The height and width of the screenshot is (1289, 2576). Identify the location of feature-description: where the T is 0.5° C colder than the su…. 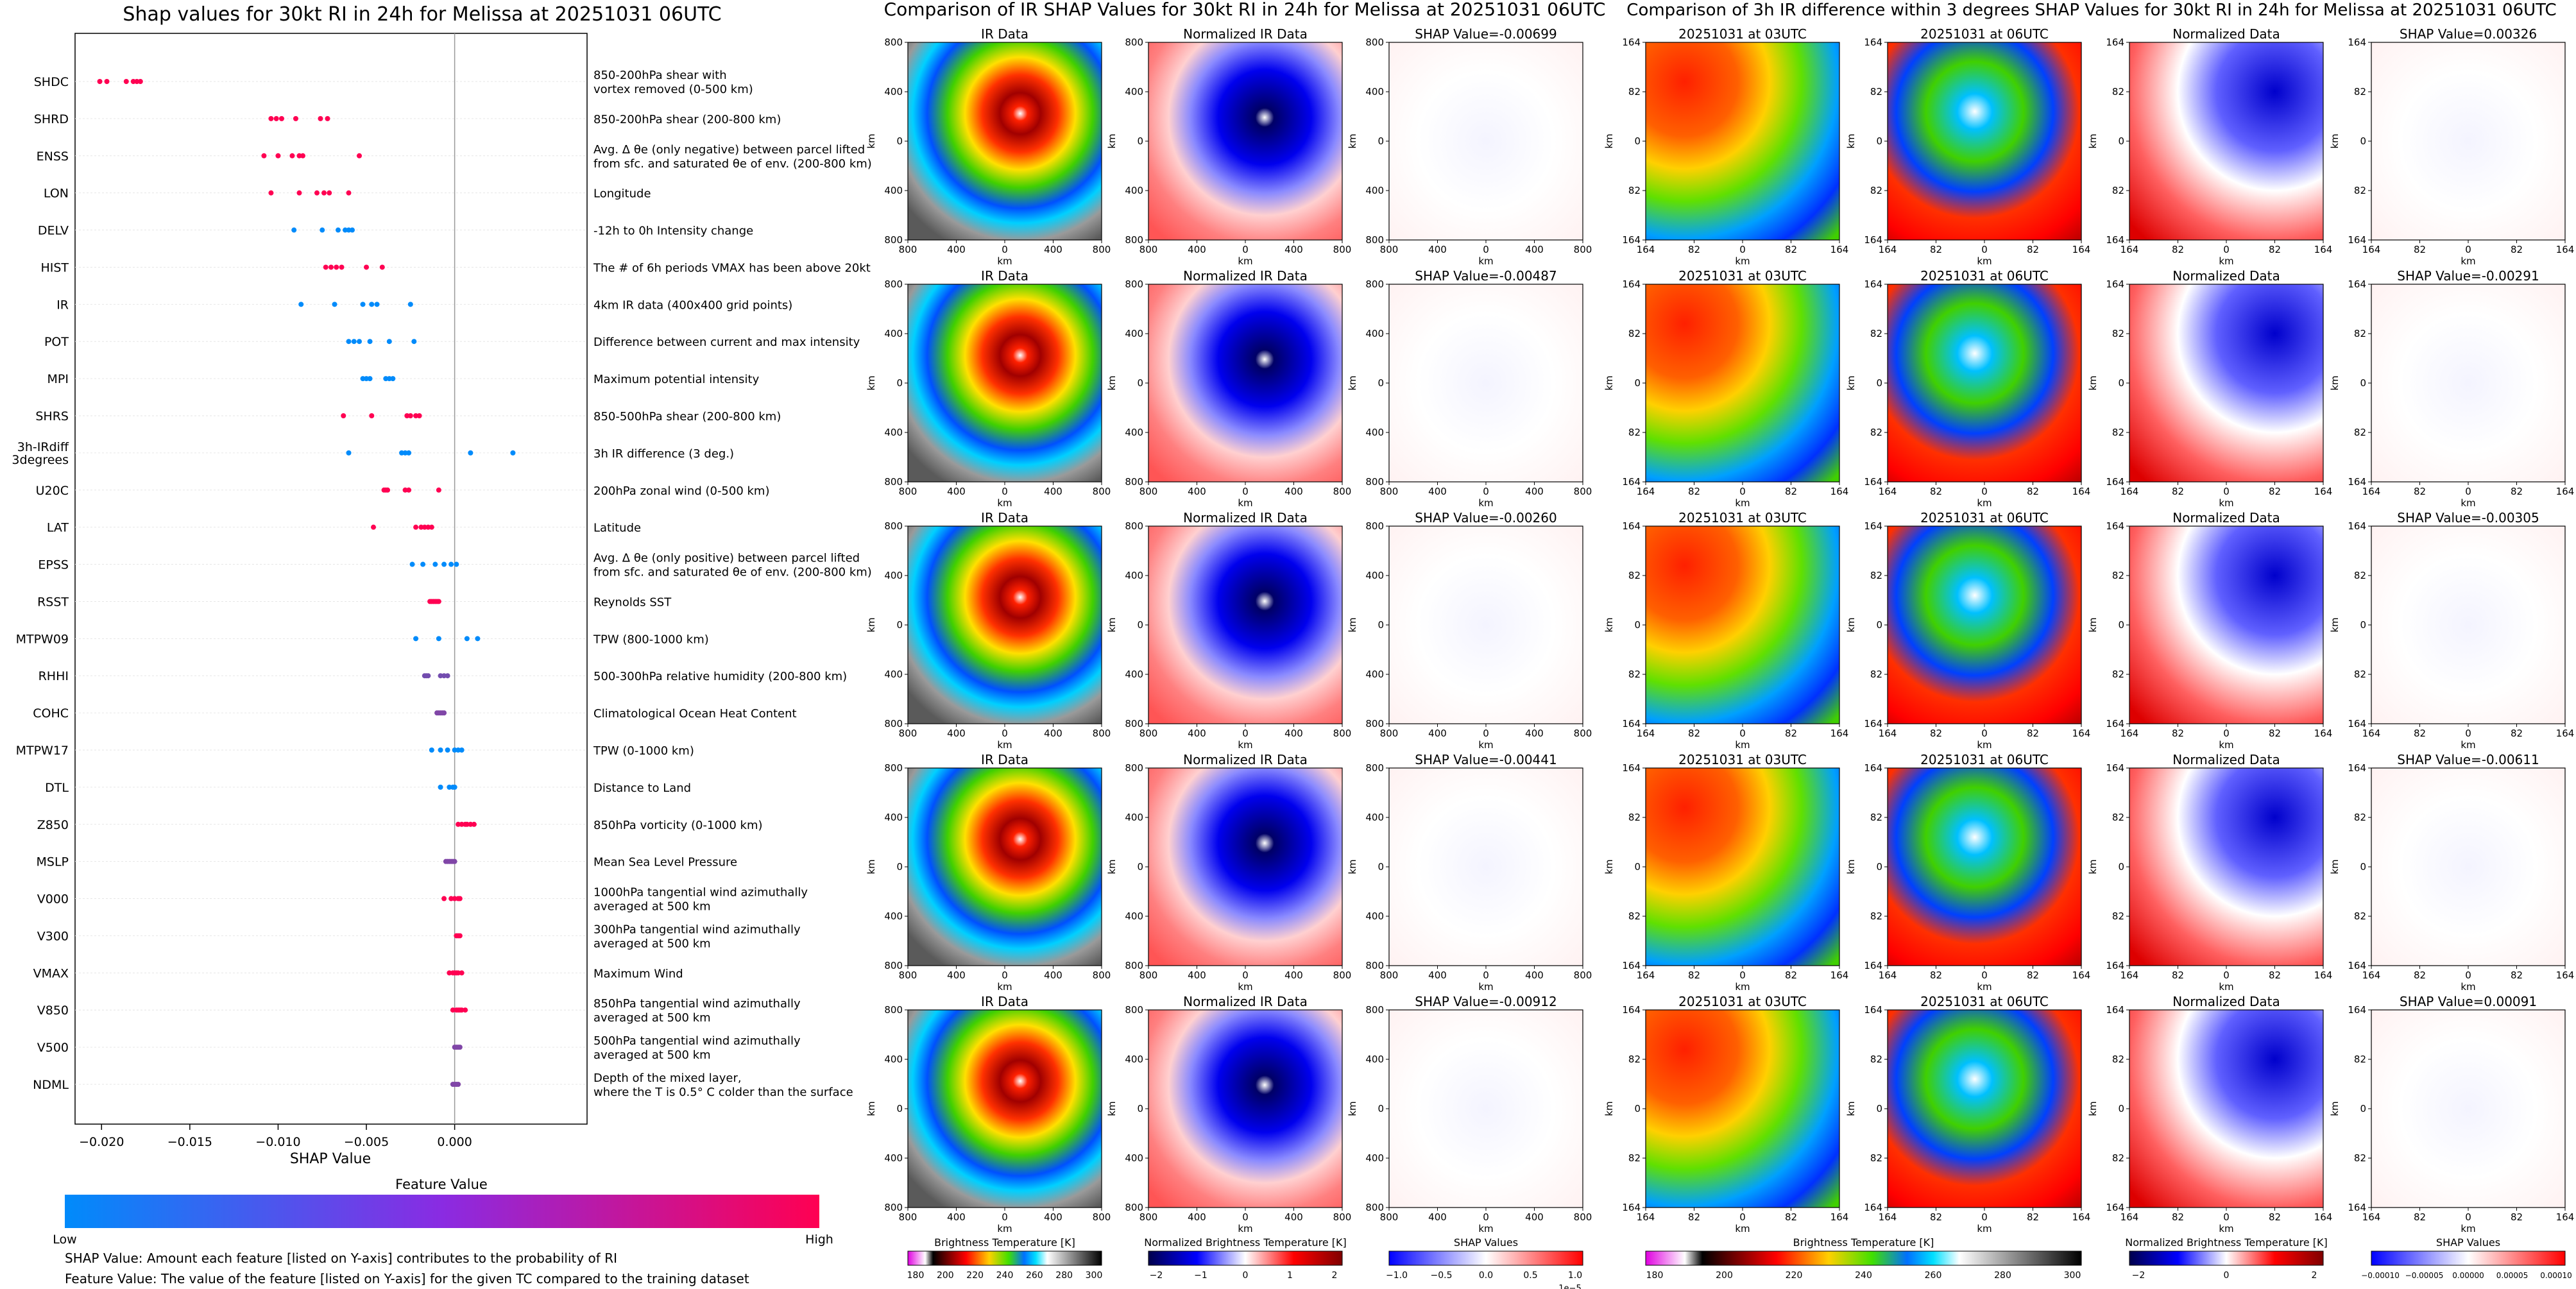
(723, 1092).